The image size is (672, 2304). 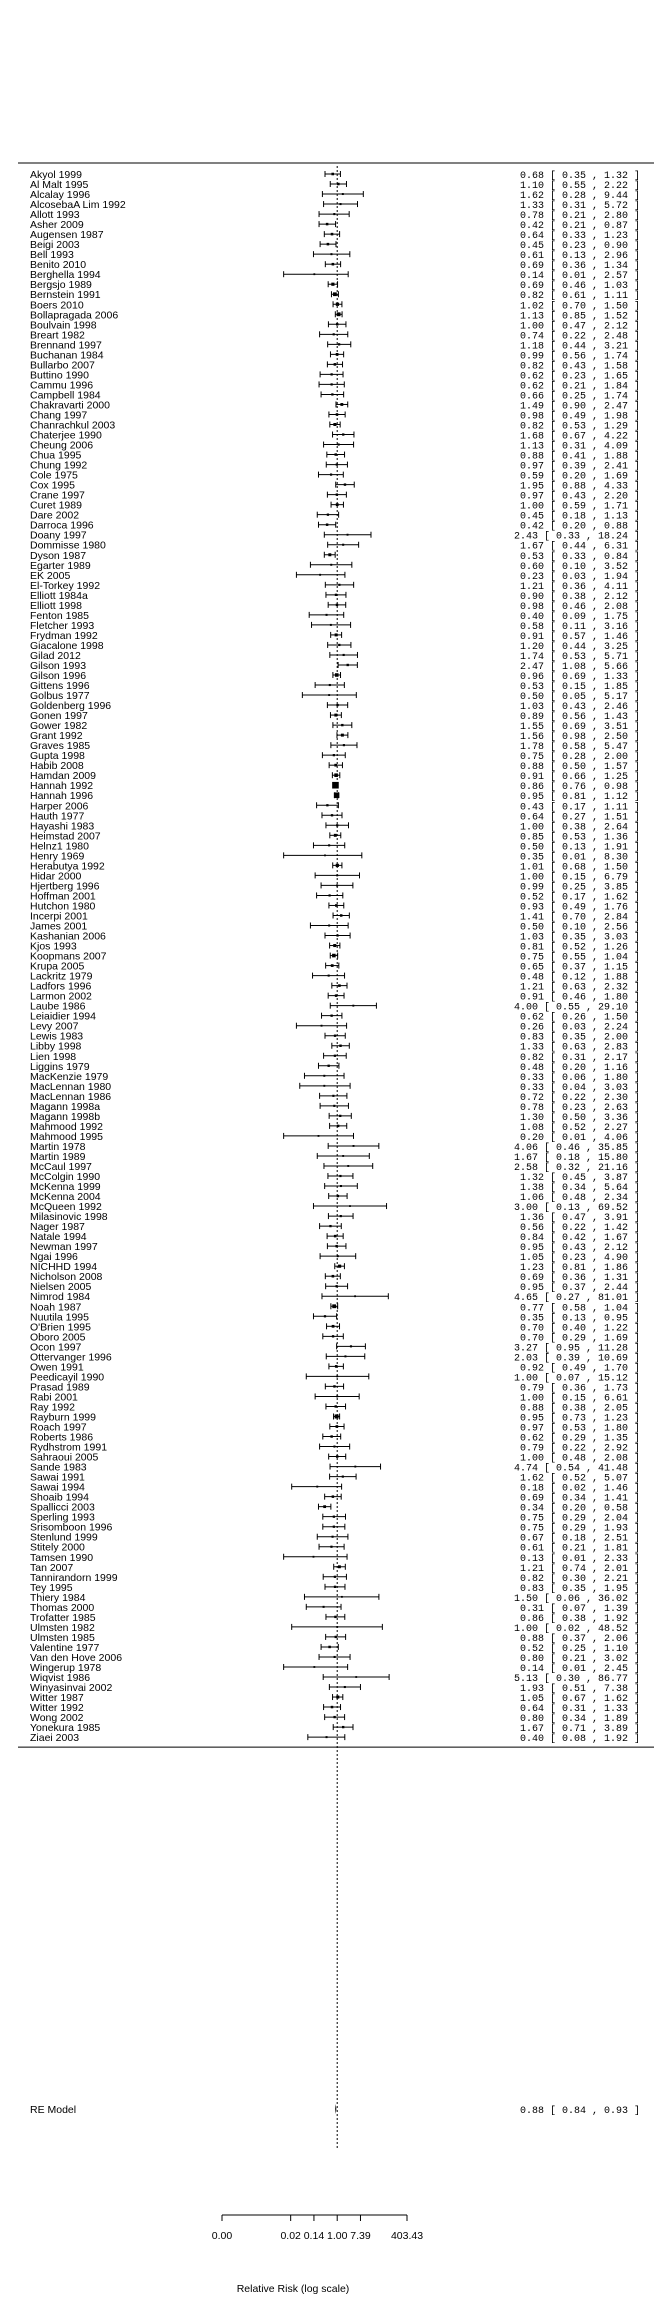 I want to click on study-row: Cole 1975 0.59 [ 0.20 , 1.69 ], so click(x=335, y=476).